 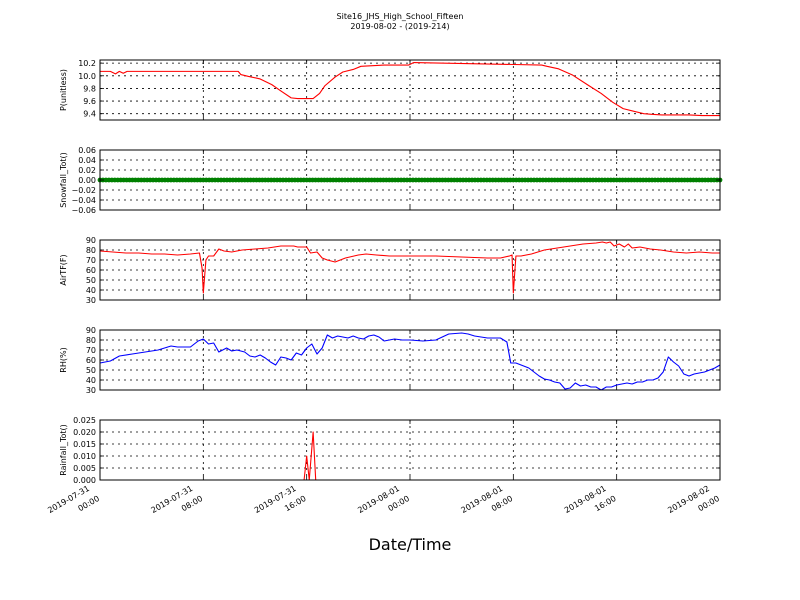 I want to click on panel-1: 9.4 9.6 9.8 10.0 10.2 P(unitless), so click(x=390, y=90).